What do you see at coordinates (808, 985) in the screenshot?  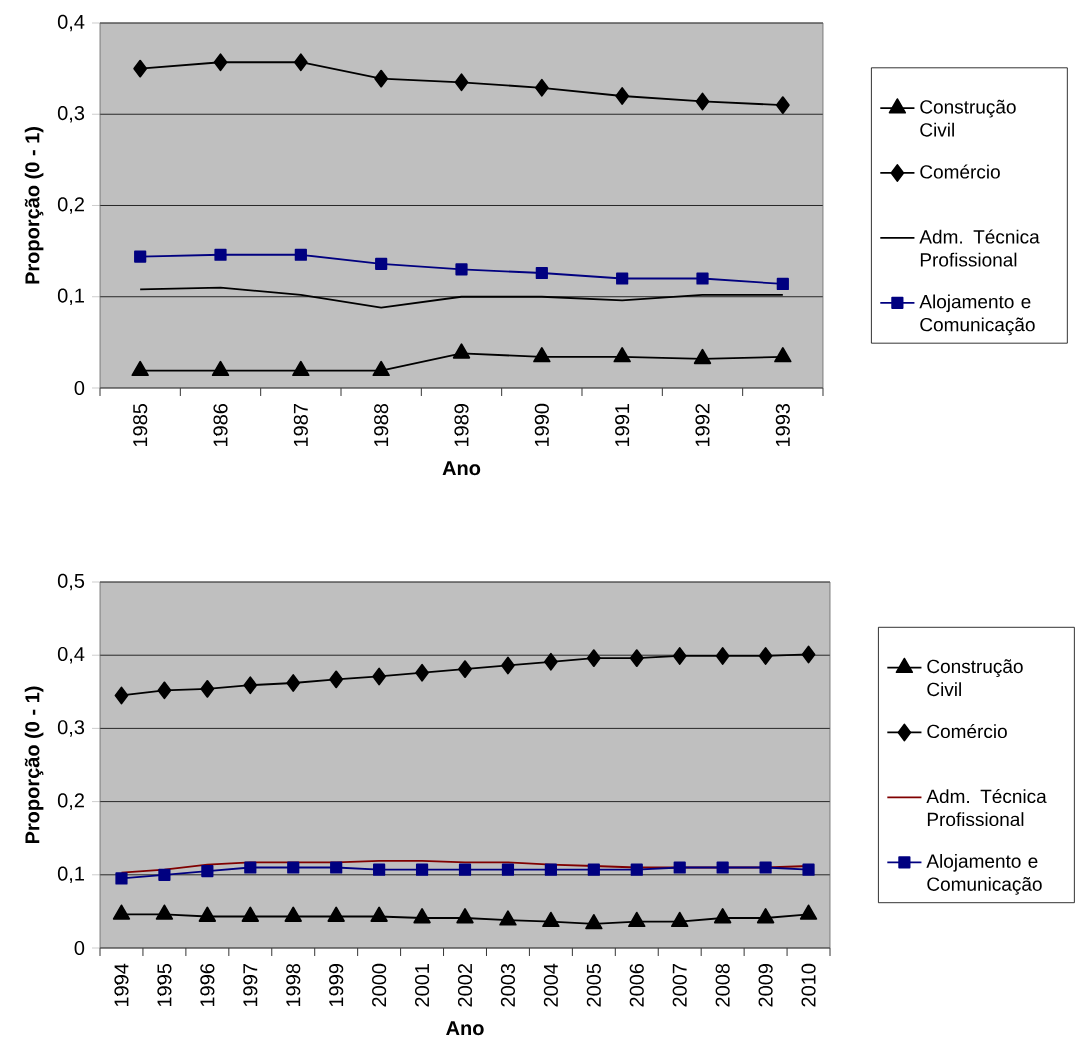 I see `x-tick-label: 2010` at bounding box center [808, 985].